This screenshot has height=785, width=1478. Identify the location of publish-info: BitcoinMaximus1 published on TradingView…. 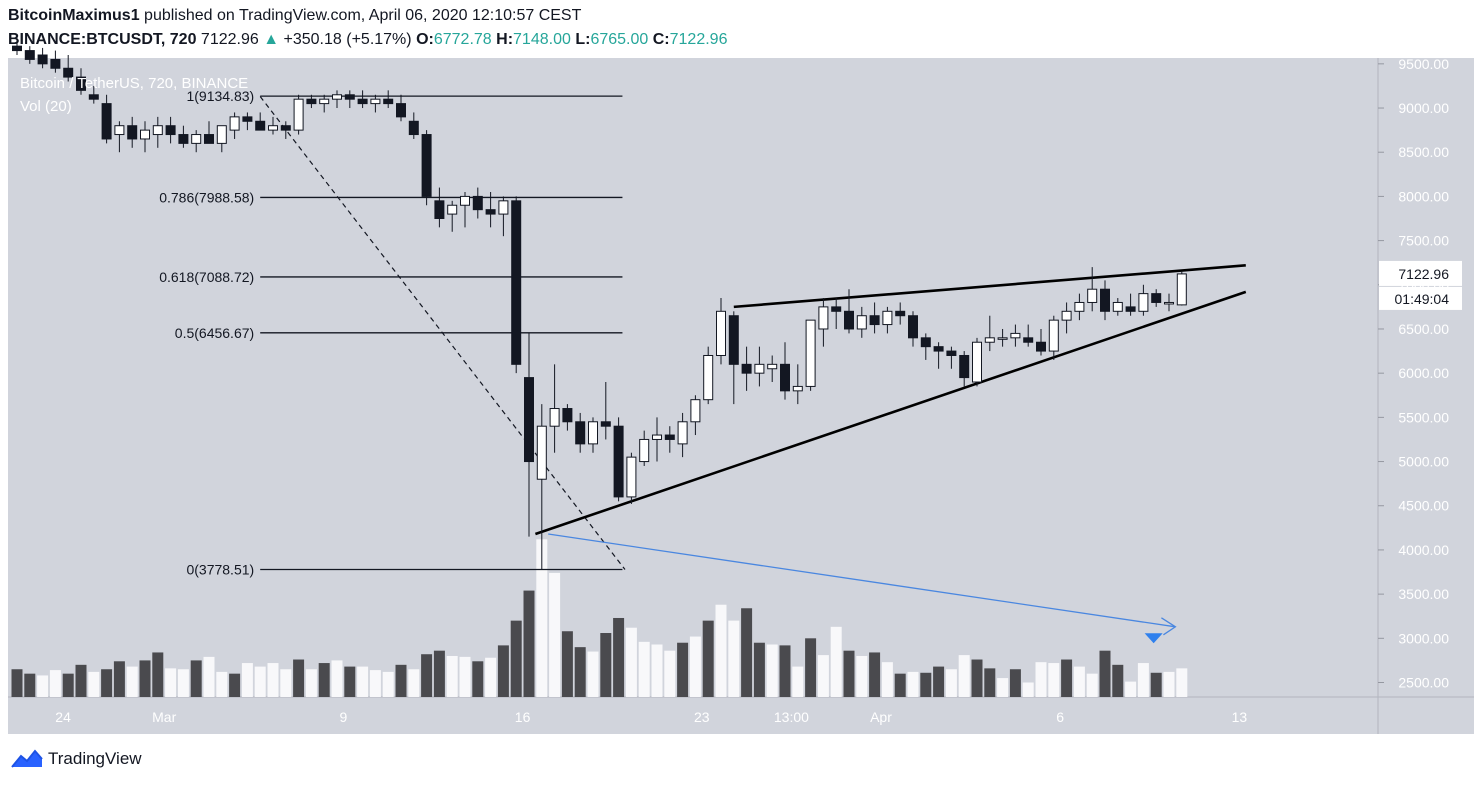
(294, 16).